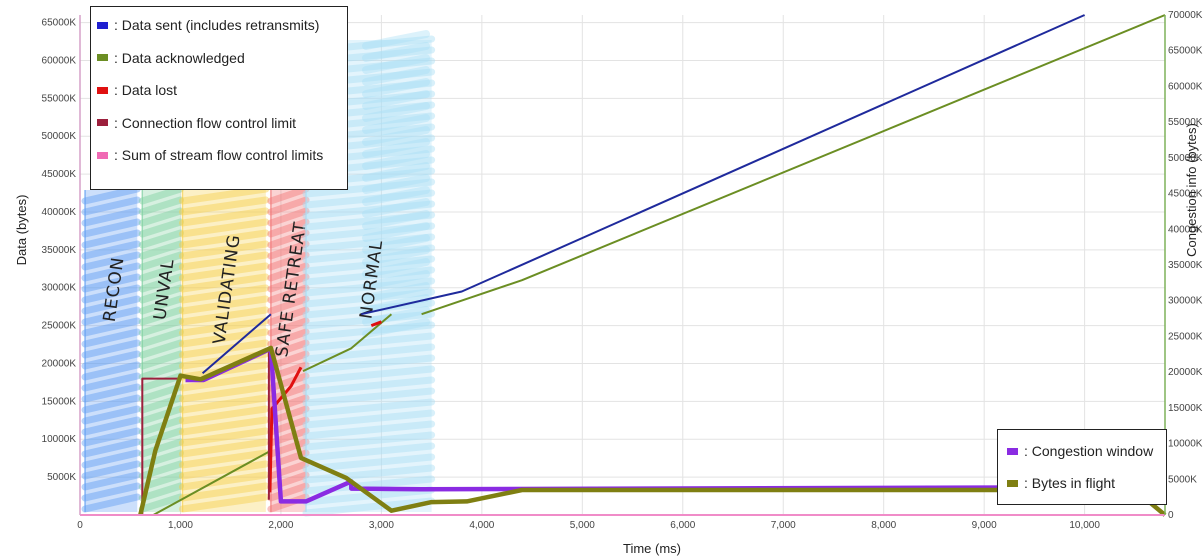  I want to click on y-right-tick-label: 10000K, so click(1185, 444).